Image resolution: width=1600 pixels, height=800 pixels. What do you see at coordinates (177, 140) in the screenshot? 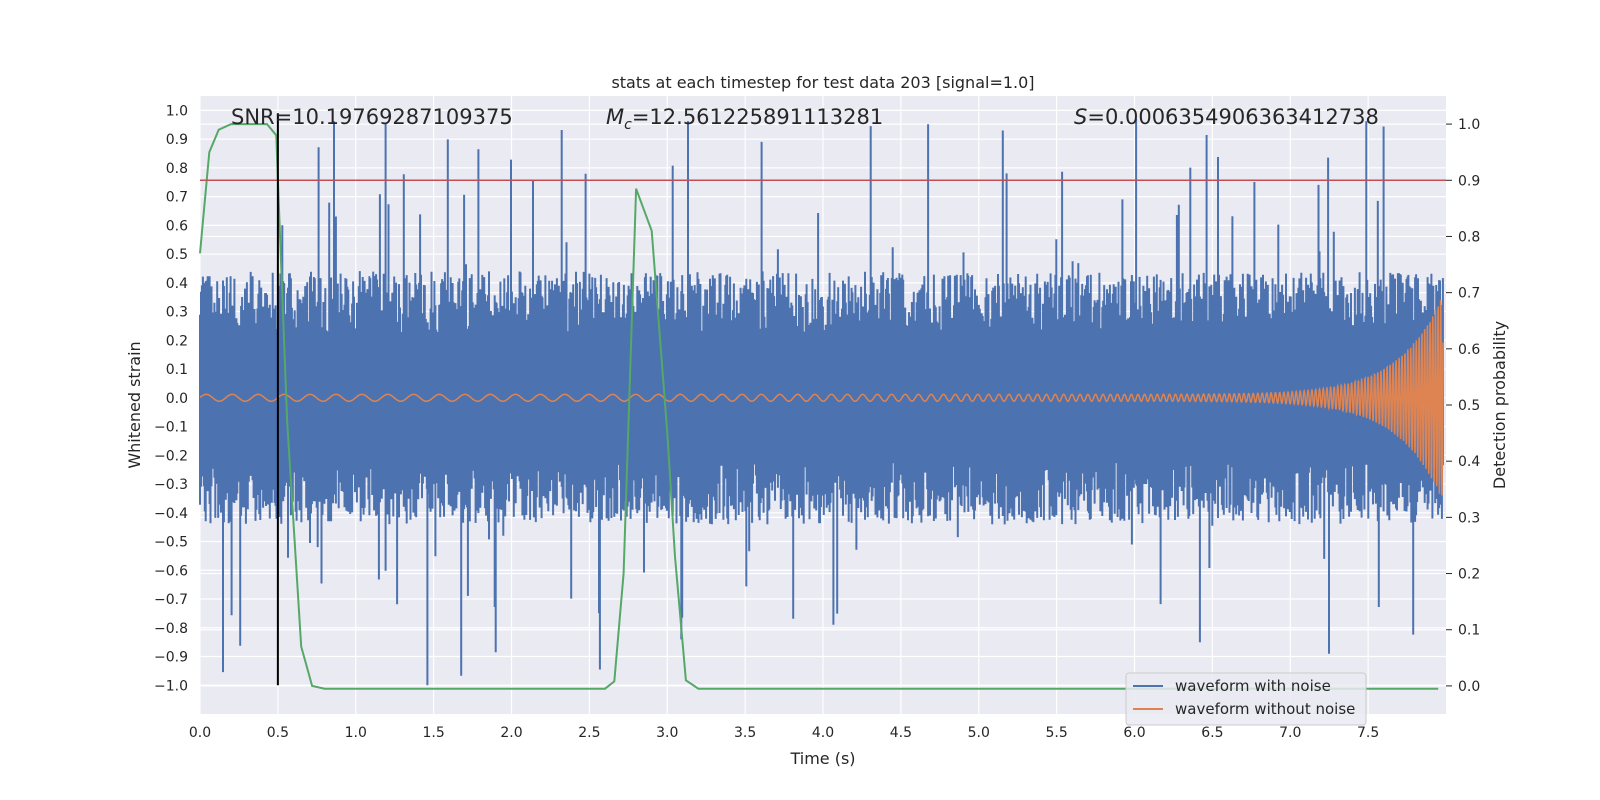
I see `y-tick-label: 0.9` at bounding box center [177, 140].